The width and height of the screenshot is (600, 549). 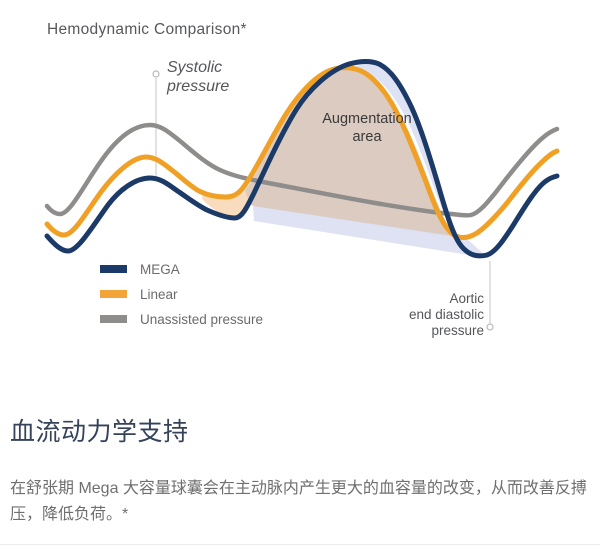 What do you see at coordinates (181, 269) in the screenshot?
I see `legend-row-mega: MEGA` at bounding box center [181, 269].